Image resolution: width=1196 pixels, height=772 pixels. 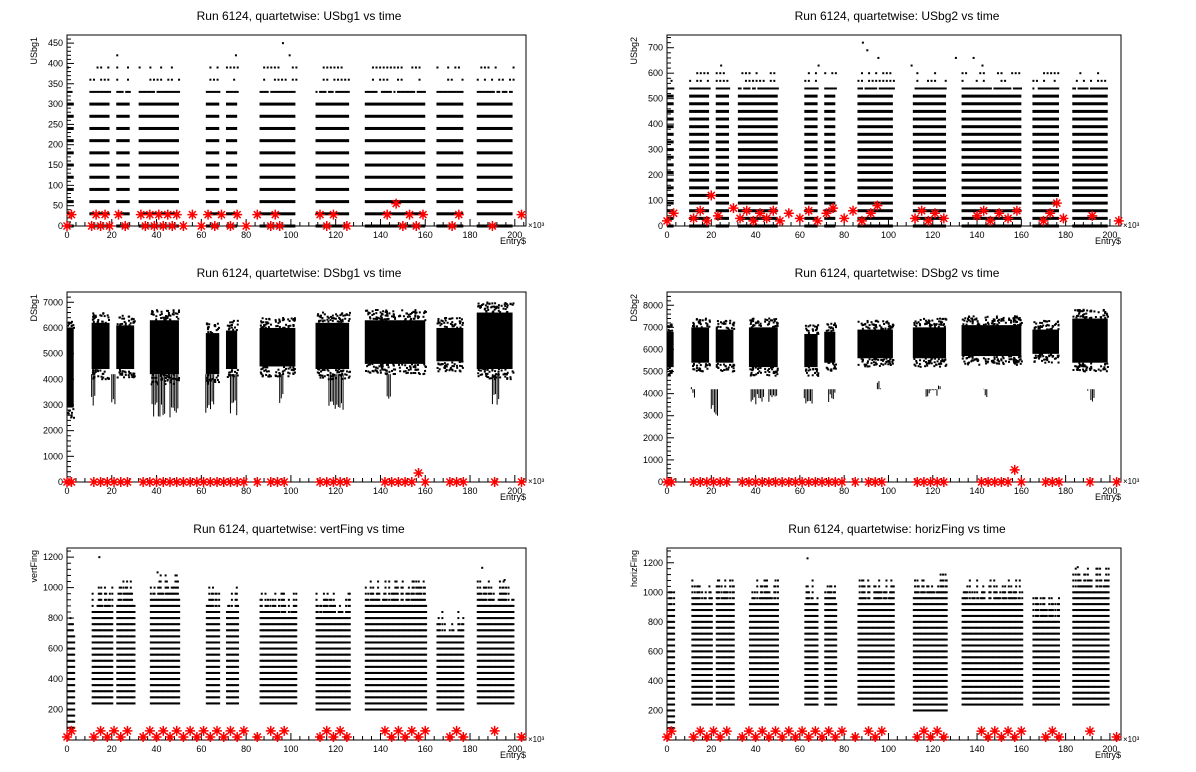 What do you see at coordinates (1131, 481) in the screenshot?
I see `x-axis-exponent: ×10³` at bounding box center [1131, 481].